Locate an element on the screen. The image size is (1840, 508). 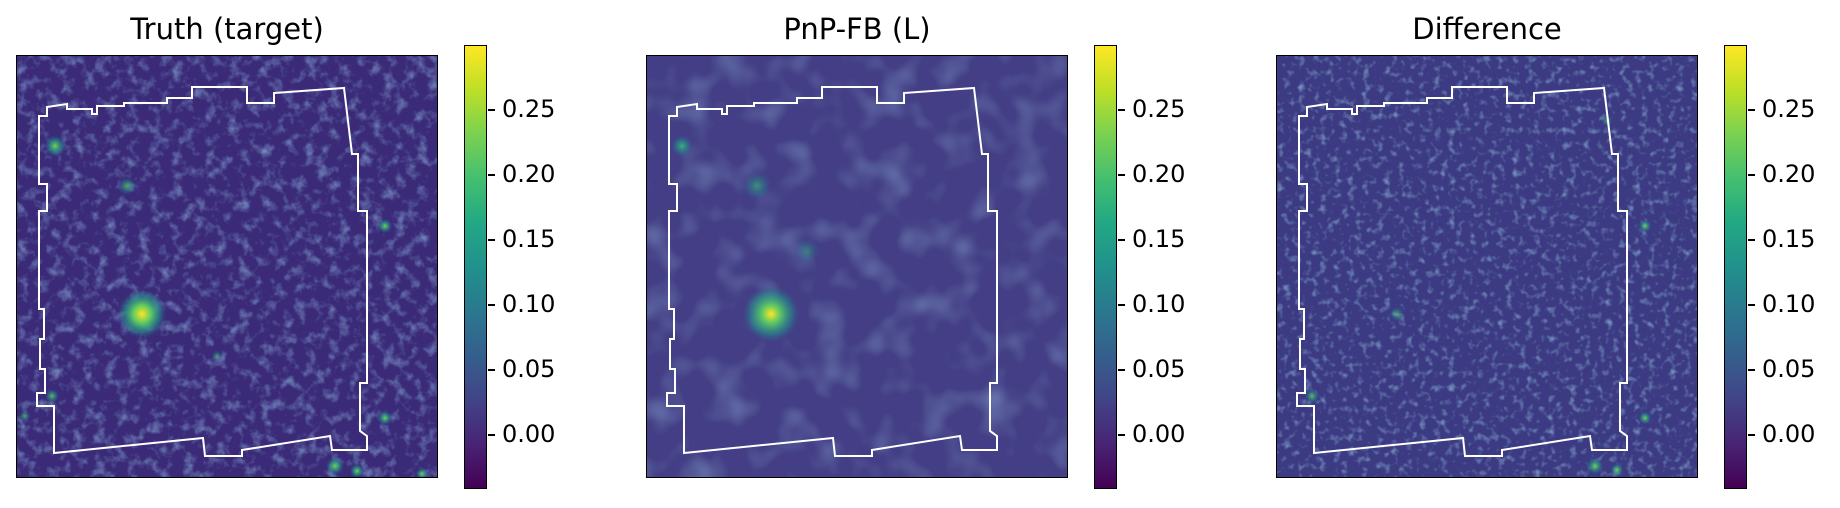
panel-title: Difference is located at coordinates (1487, 29).